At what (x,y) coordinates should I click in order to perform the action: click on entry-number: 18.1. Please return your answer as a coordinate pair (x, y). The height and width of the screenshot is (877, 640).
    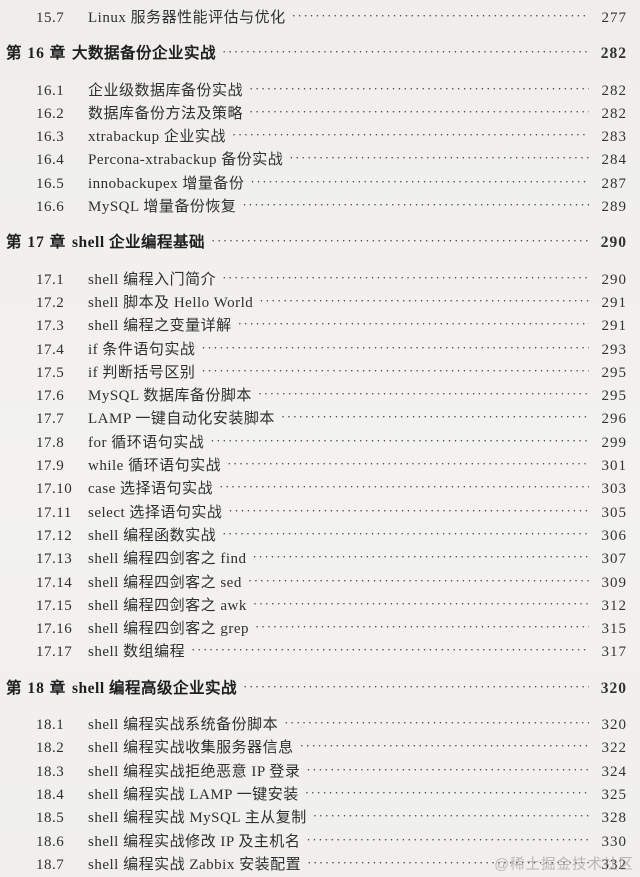
    Looking at the image, I should click on (50, 725).